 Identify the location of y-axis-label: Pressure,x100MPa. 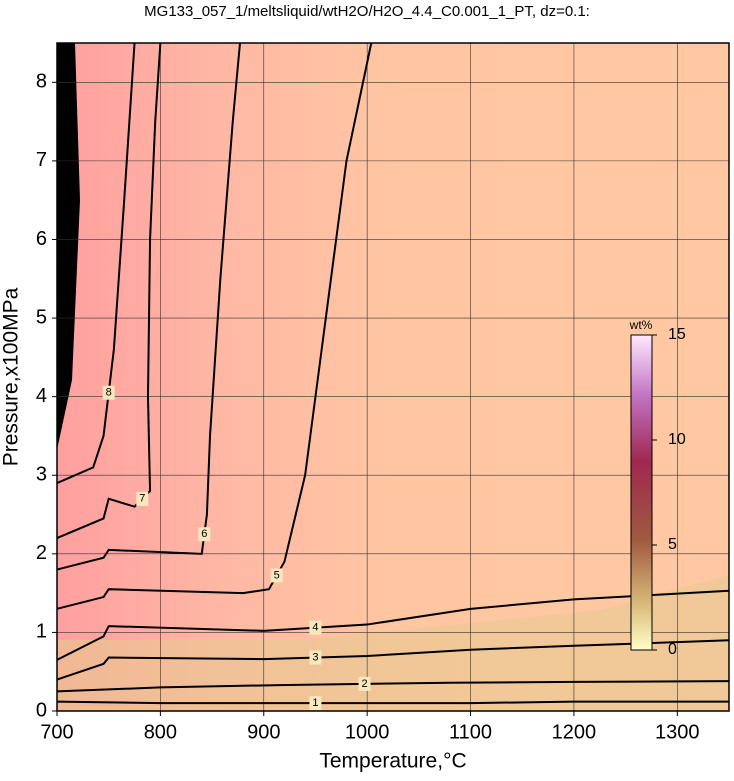
(11, 376).